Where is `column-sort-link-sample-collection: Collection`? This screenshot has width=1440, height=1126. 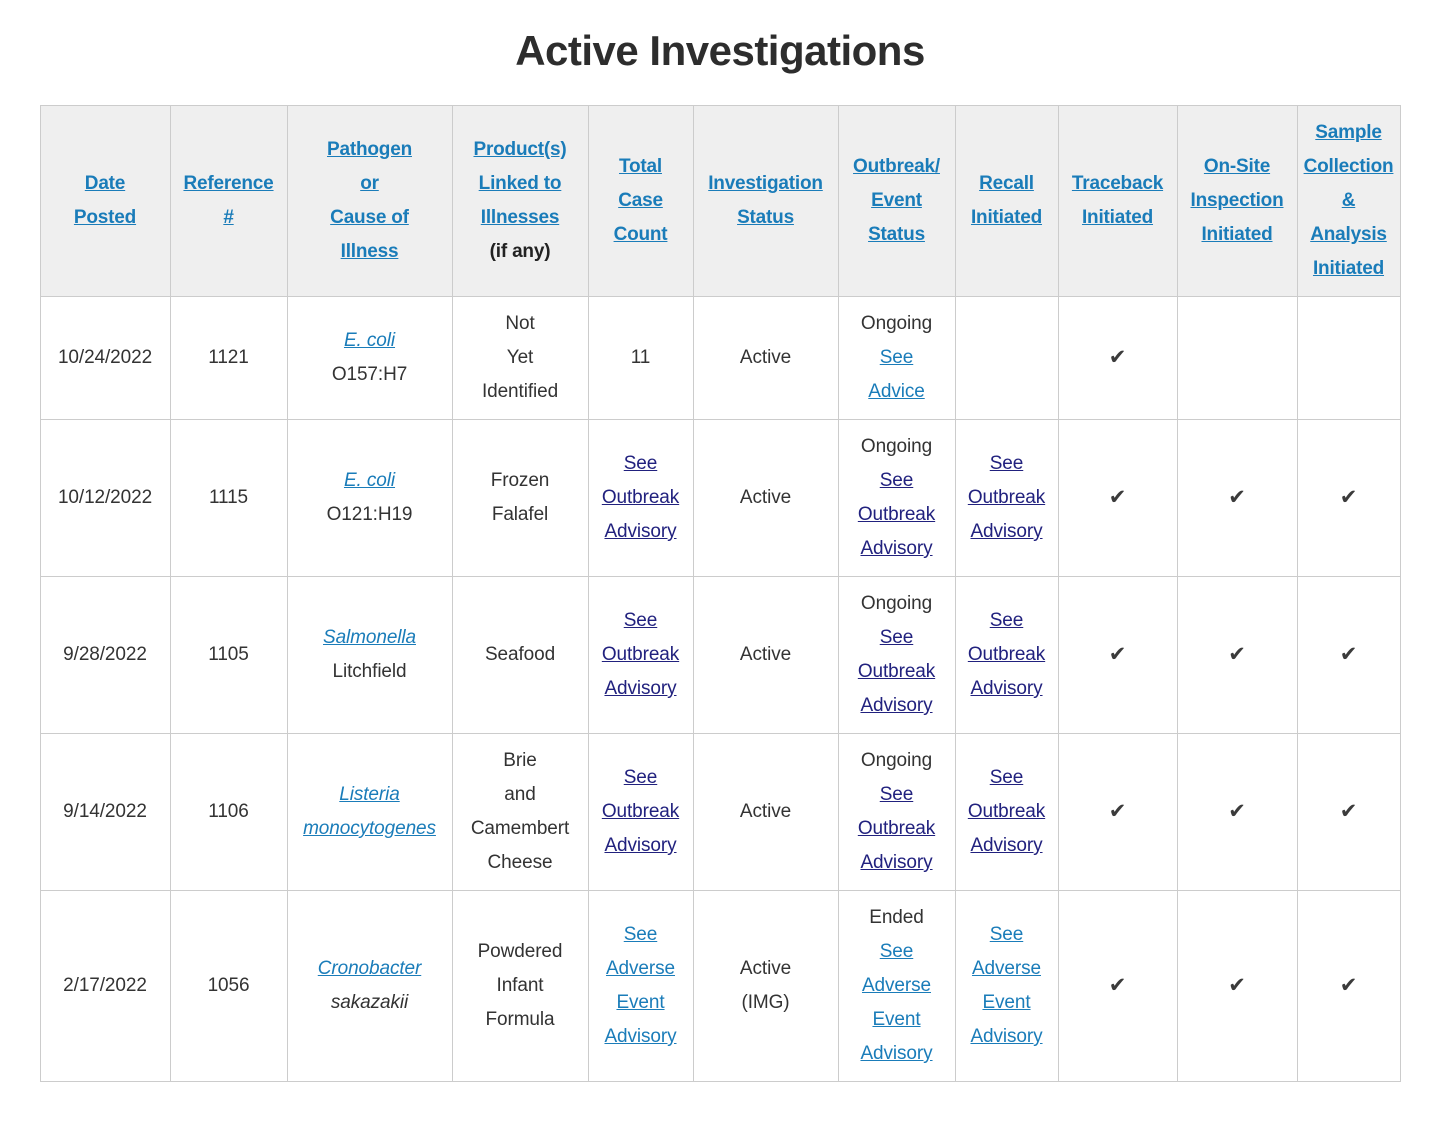 column-sort-link-sample-collection: Collection is located at coordinates (1348, 166).